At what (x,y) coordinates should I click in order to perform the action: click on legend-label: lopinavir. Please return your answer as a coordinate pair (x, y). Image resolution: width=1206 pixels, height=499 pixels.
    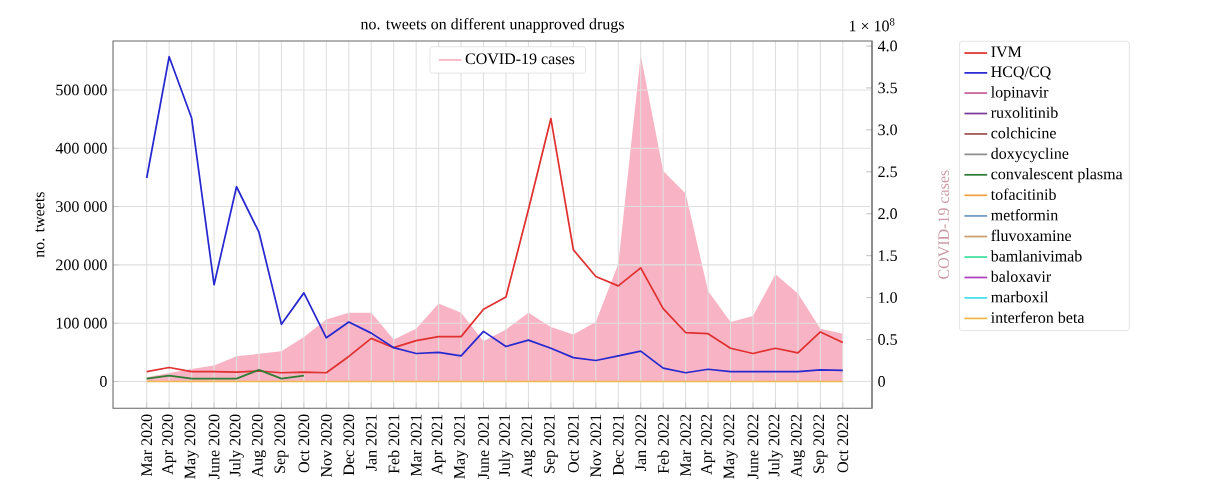
    Looking at the image, I should click on (1020, 93).